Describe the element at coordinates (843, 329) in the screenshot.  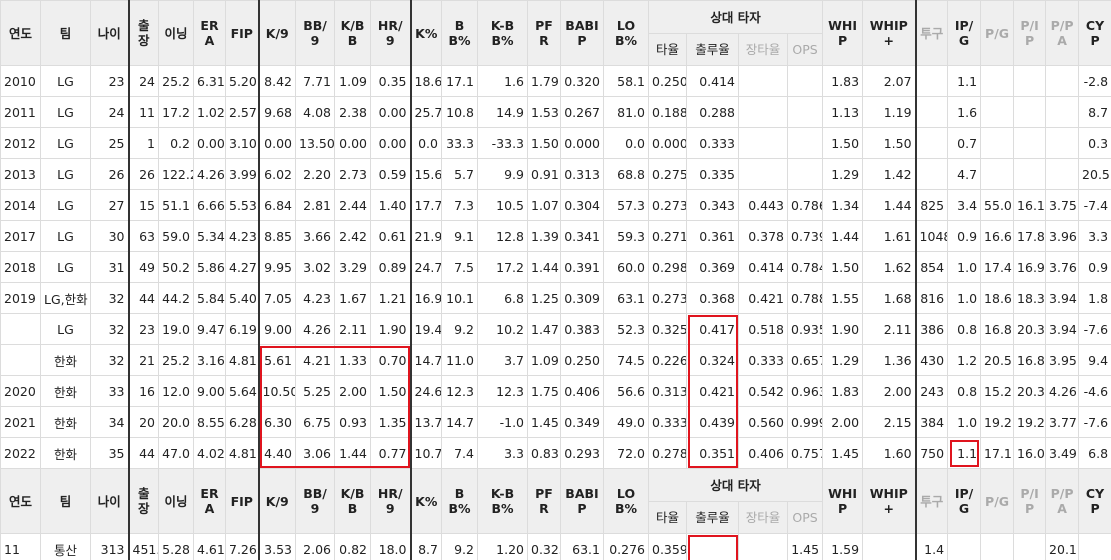
I see `table-cell: 1.90` at that location.